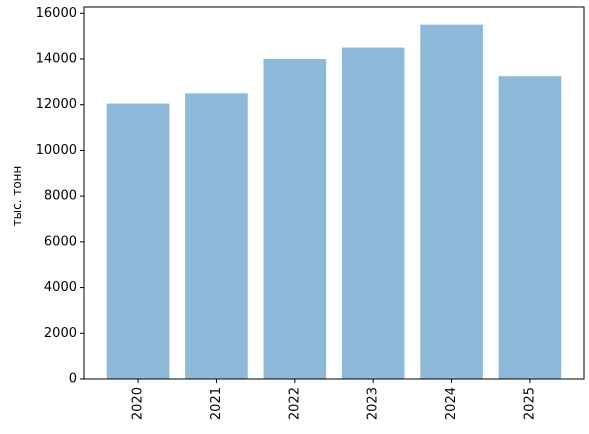 The height and width of the screenshot is (434, 589). What do you see at coordinates (56, 13) in the screenshot?
I see `y-tick-label: 16000` at bounding box center [56, 13].